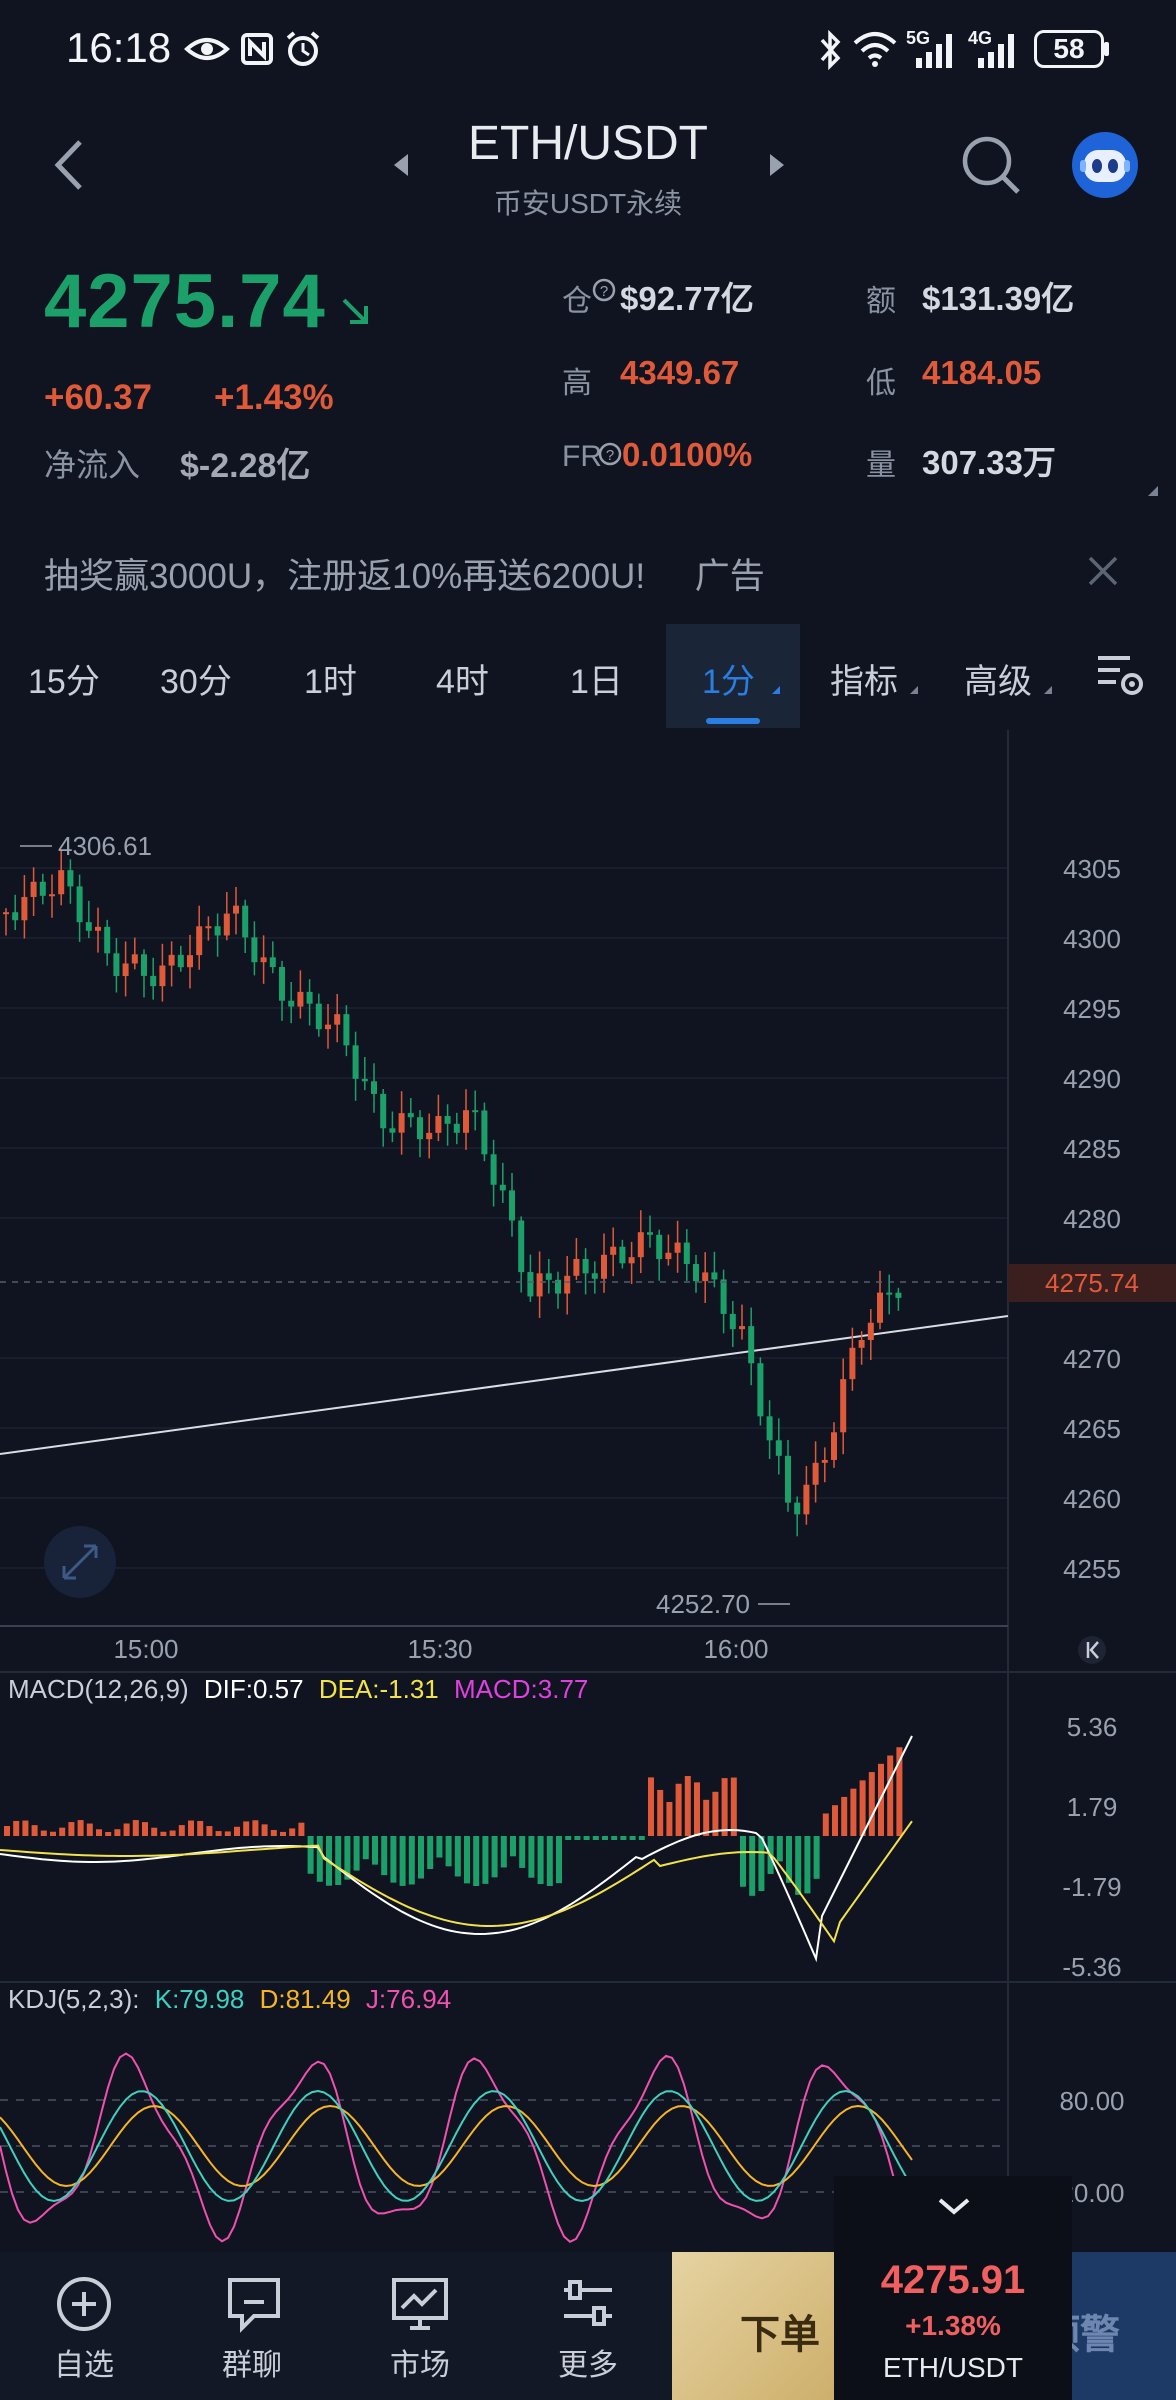  I want to click on y-tick: 4270, so click(1092, 1359).